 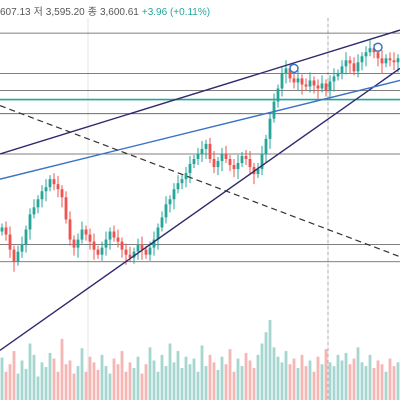 What do you see at coordinates (106, 10) in the screenshot?
I see `ohlc-readout: 607.13 저 3,595.20 종 3,600.61 +3.96 (+0.11%)` at bounding box center [106, 10].